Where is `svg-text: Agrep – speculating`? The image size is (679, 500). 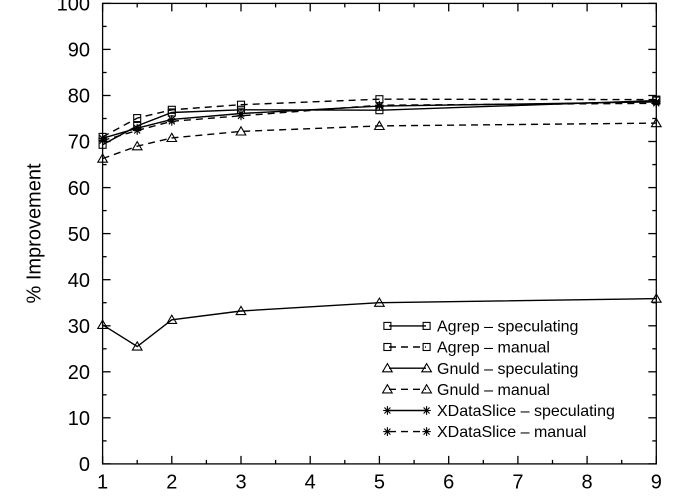
svg-text: Agrep – speculating is located at coordinates (507, 327).